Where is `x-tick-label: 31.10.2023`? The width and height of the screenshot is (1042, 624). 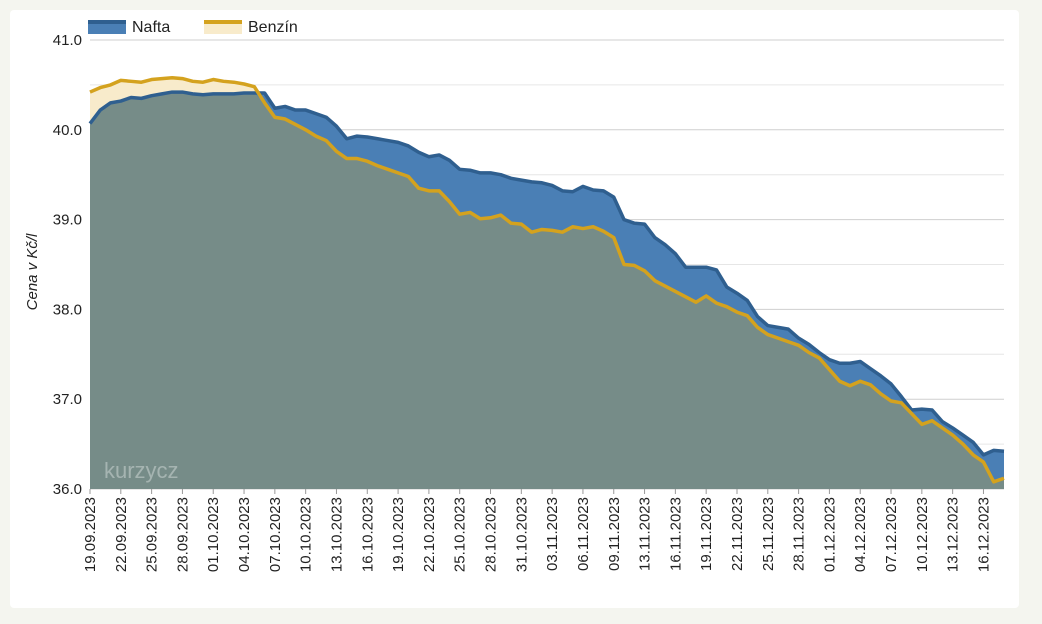 x-tick-label: 31.10.2023 is located at coordinates (521, 534).